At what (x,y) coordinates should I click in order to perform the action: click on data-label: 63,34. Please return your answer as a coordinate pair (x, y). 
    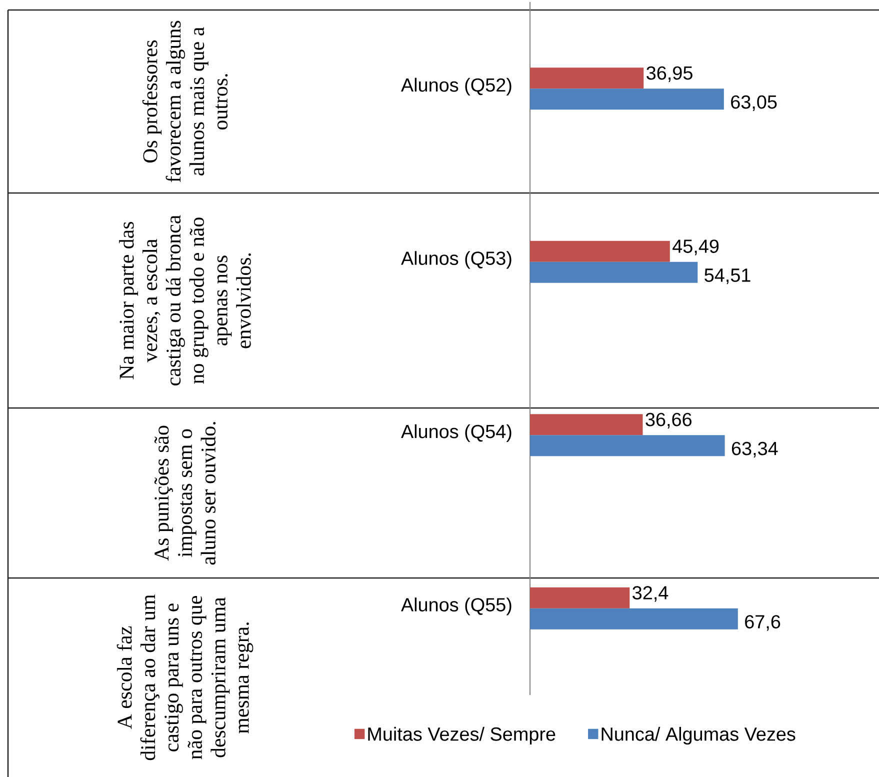
    Looking at the image, I should click on (755, 450).